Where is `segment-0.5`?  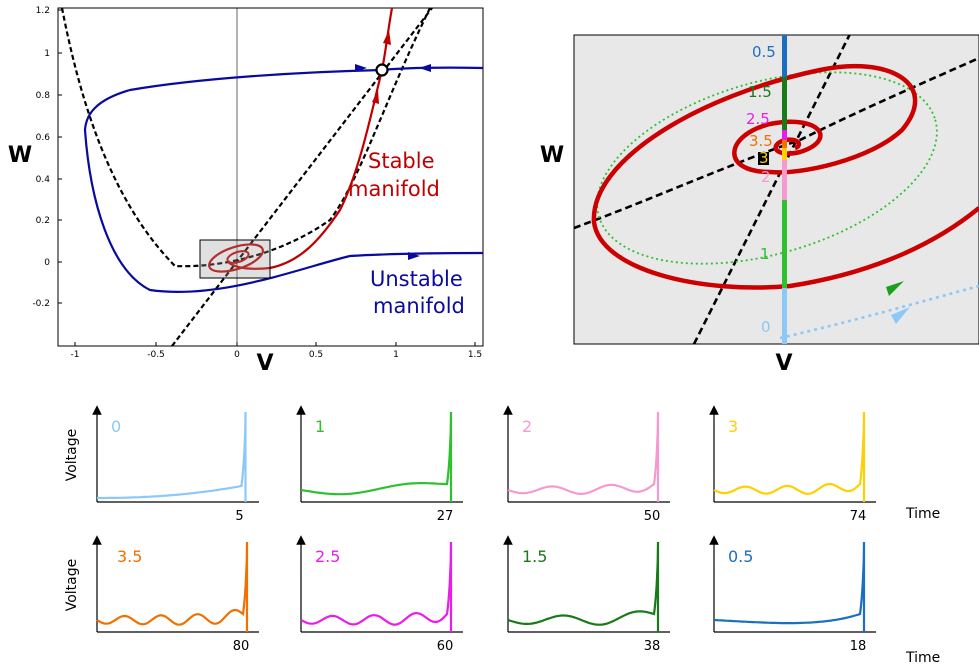
segment-0.5 is located at coordinates (784, 56).